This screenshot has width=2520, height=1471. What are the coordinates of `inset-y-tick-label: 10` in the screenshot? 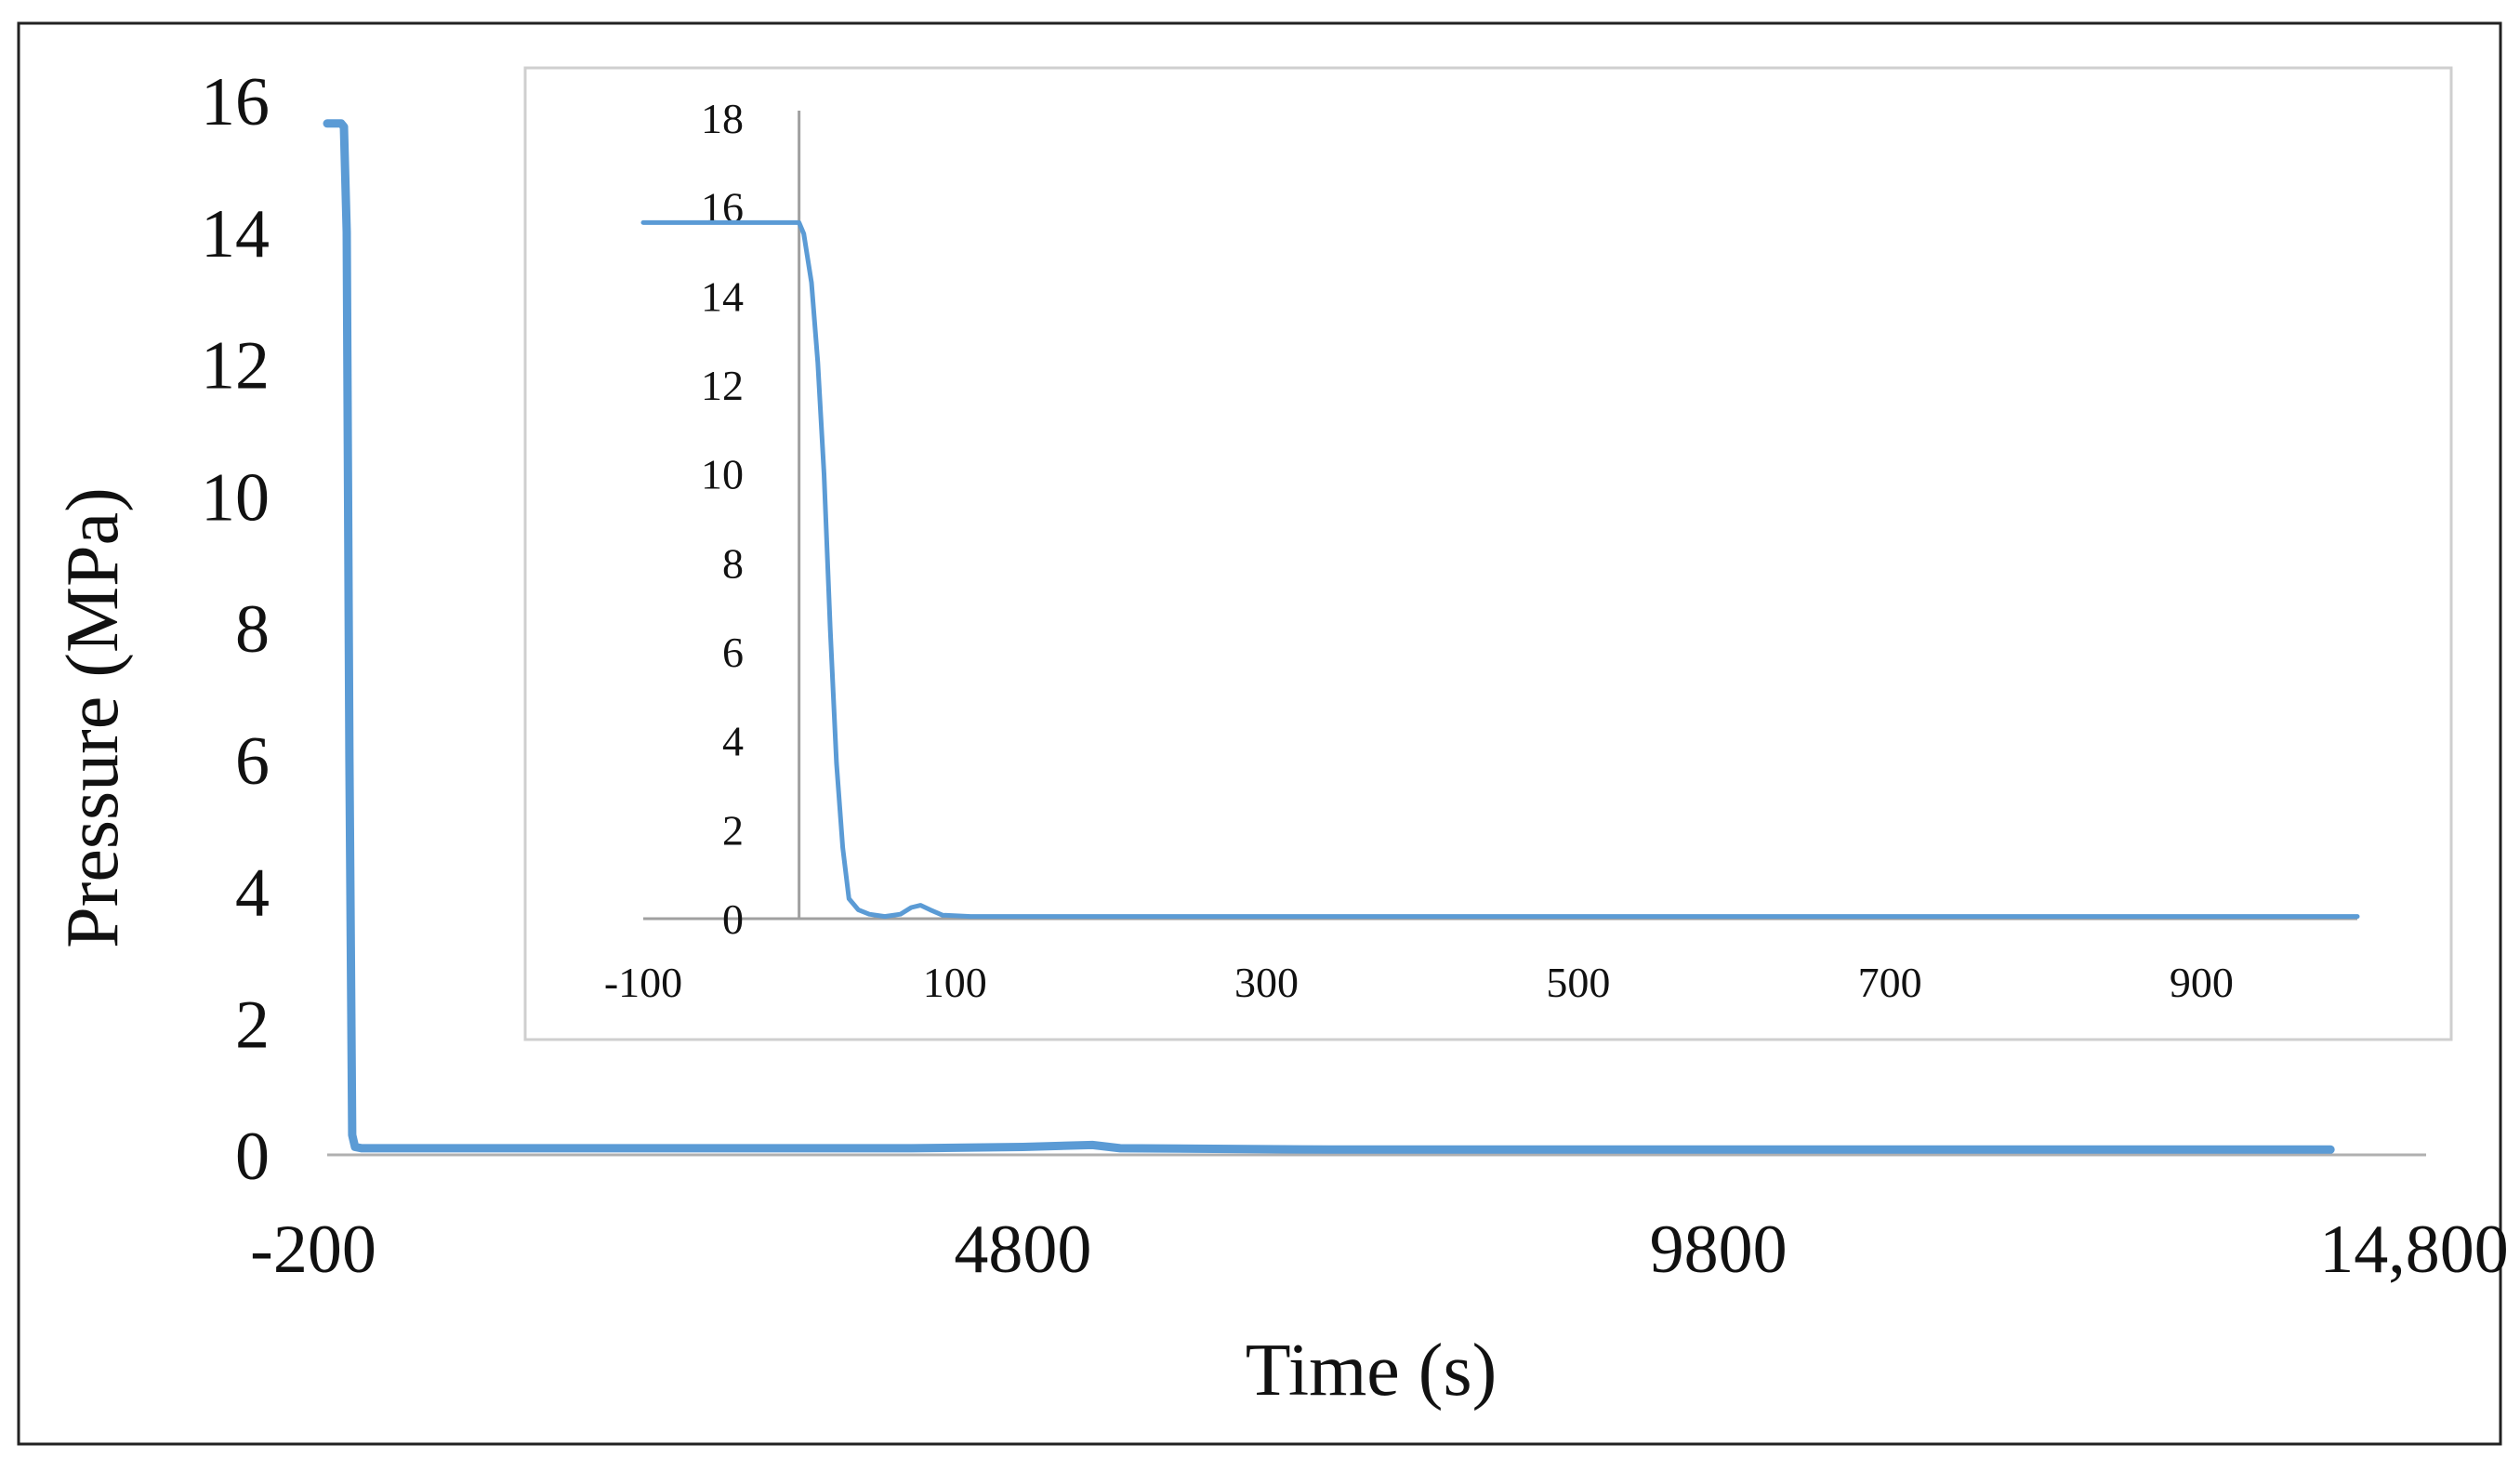 It's located at (722, 475).